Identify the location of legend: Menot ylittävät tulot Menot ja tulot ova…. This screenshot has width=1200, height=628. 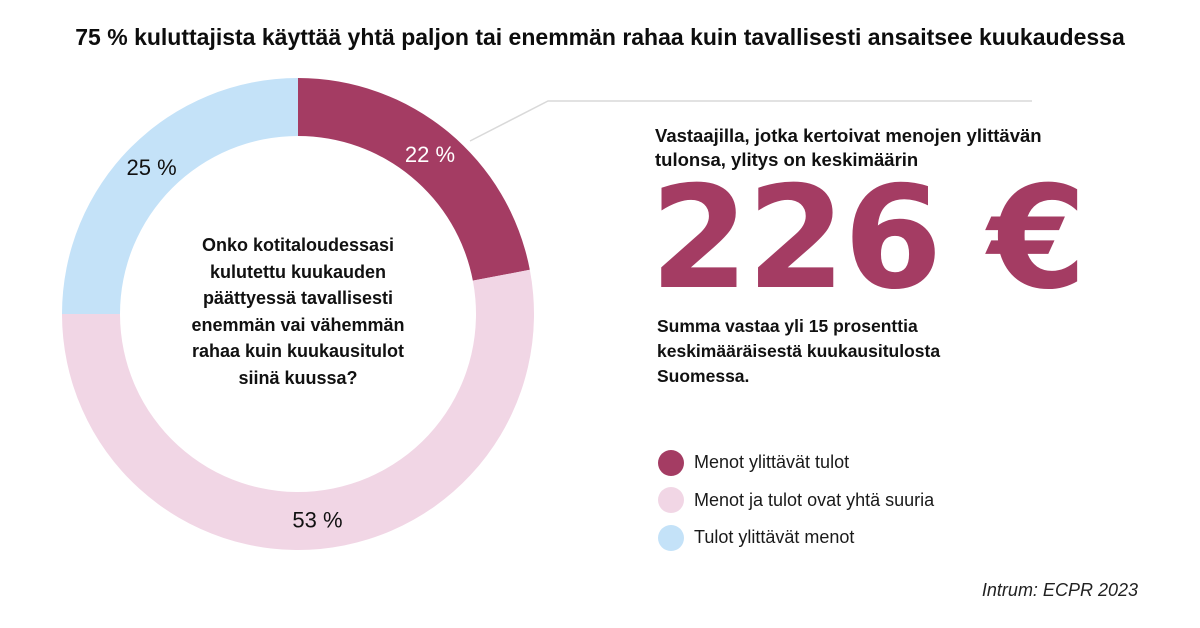
(796, 500).